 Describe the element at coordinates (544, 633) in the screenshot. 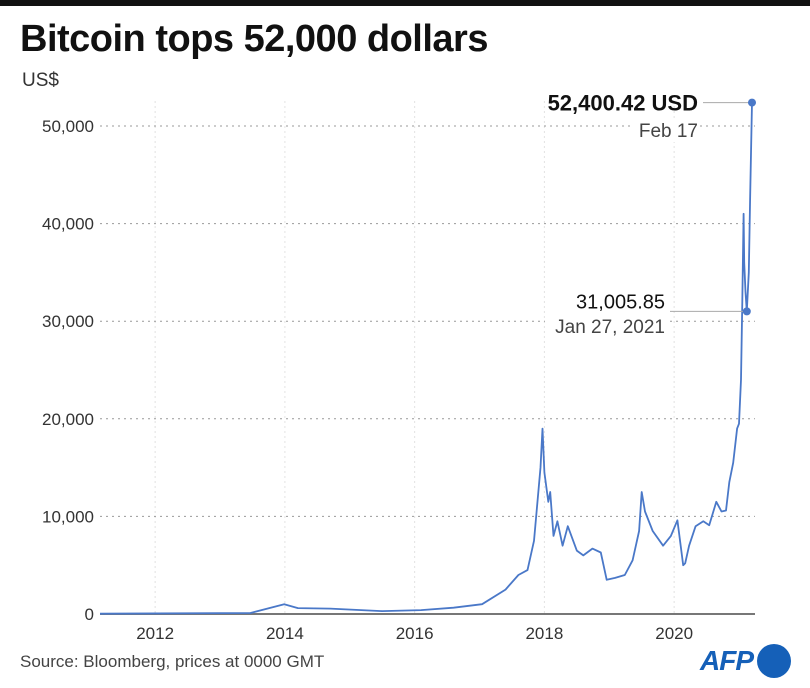

I see `x-tick-label: 2018` at that location.